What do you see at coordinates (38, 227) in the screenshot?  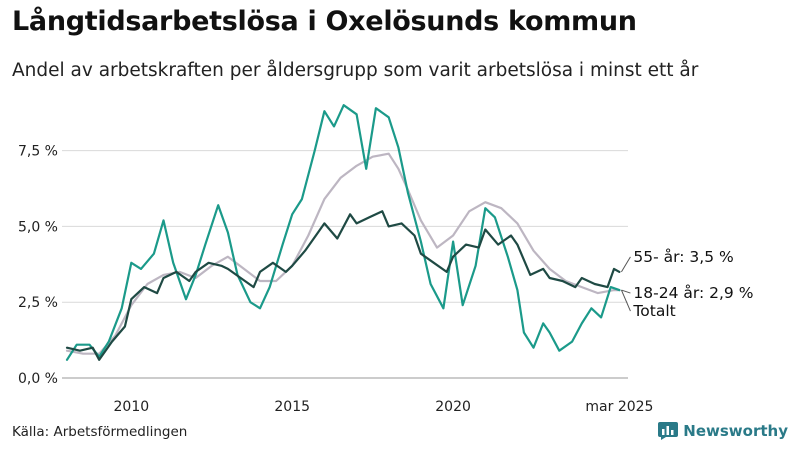 I see `y-tick-label: 5,0 %` at bounding box center [38, 227].